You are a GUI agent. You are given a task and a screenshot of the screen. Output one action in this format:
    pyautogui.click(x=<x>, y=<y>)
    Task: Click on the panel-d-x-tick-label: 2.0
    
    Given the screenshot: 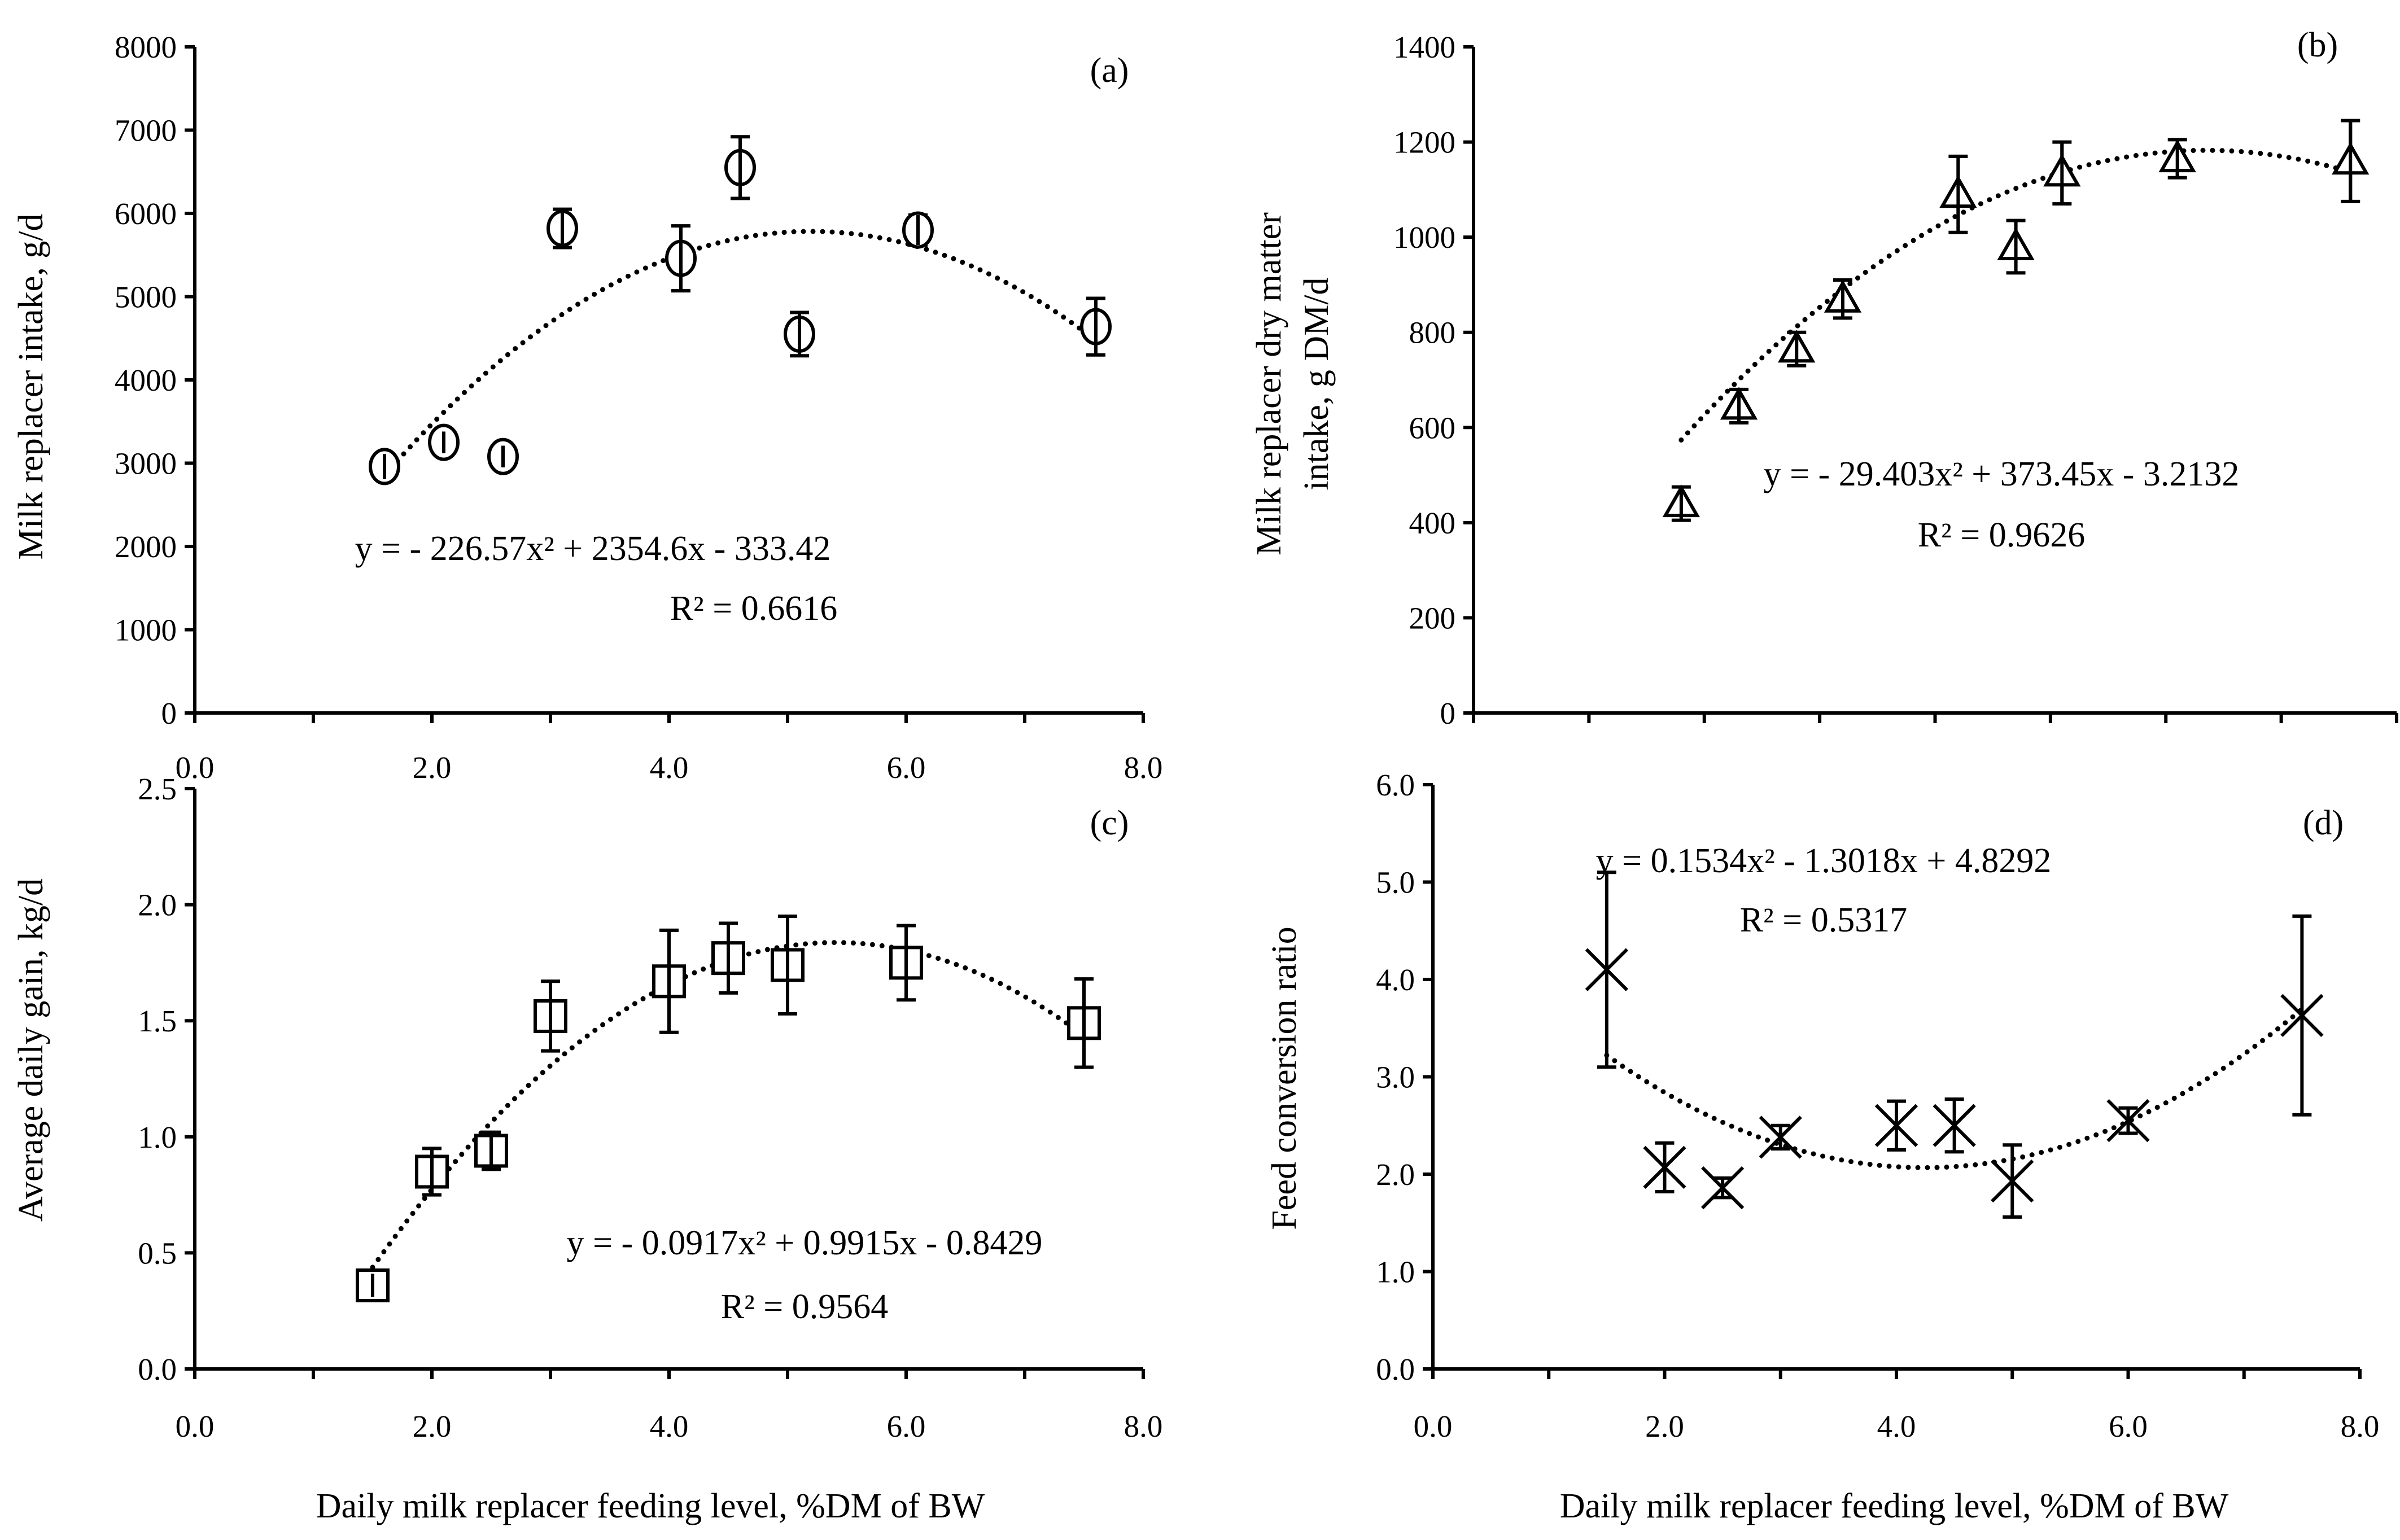 What is the action you would take?
    pyautogui.click(x=1664, y=1426)
    